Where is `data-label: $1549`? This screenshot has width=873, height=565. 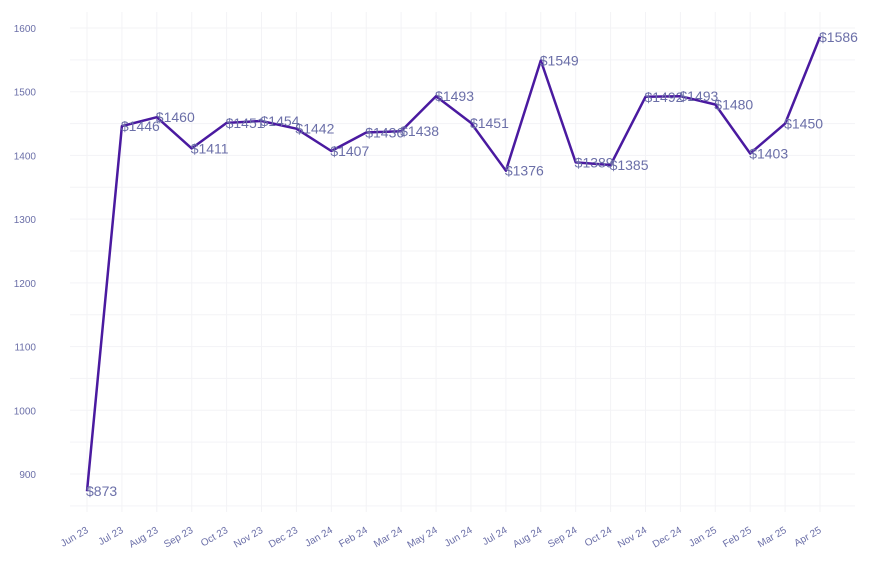 data-label: $1549 is located at coordinates (559, 60).